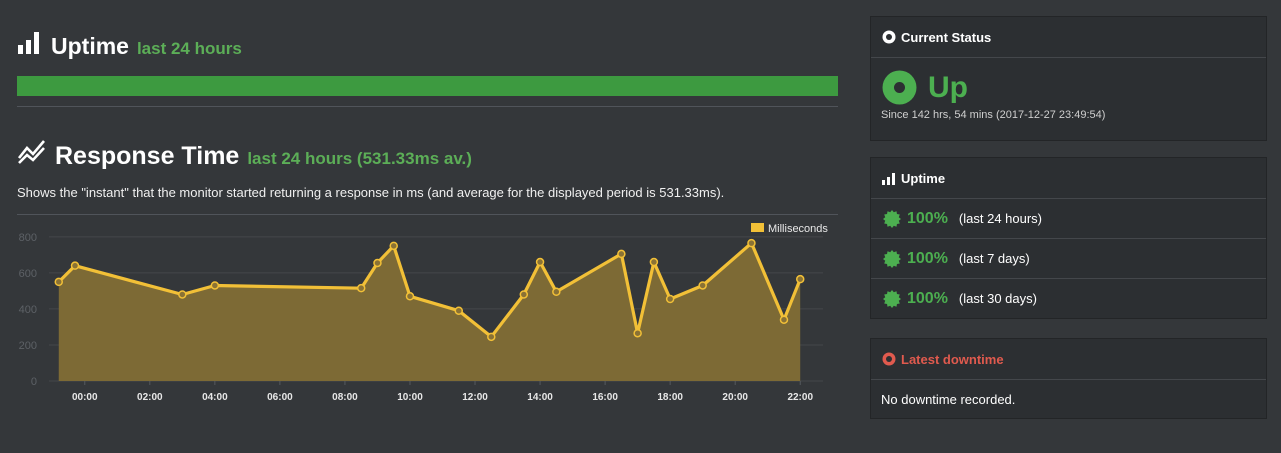 The height and width of the screenshot is (453, 1281). I want to click on y-tick-label: 800, so click(28, 238).